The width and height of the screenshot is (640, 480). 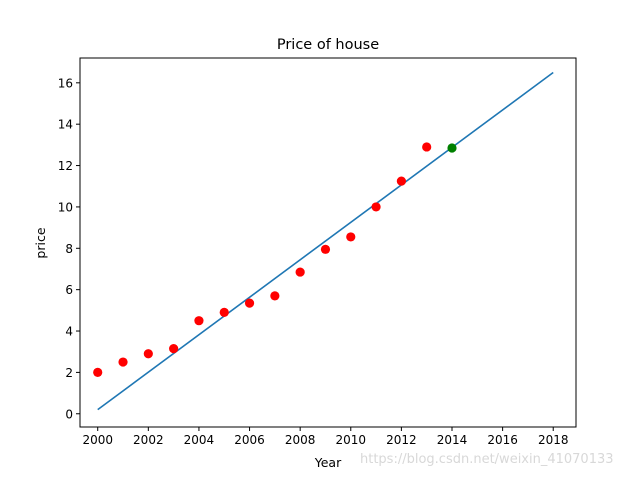 What do you see at coordinates (69, 290) in the screenshot?
I see `y-tick-label: 6` at bounding box center [69, 290].